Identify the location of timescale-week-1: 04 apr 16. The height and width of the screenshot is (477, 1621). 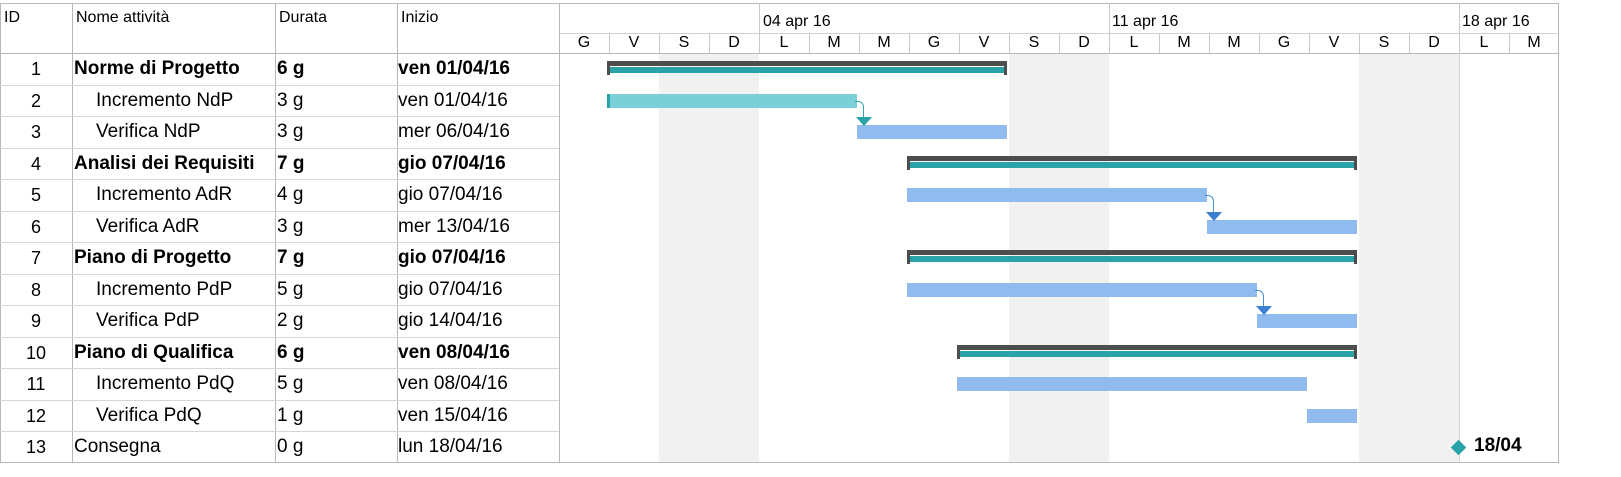
(797, 21).